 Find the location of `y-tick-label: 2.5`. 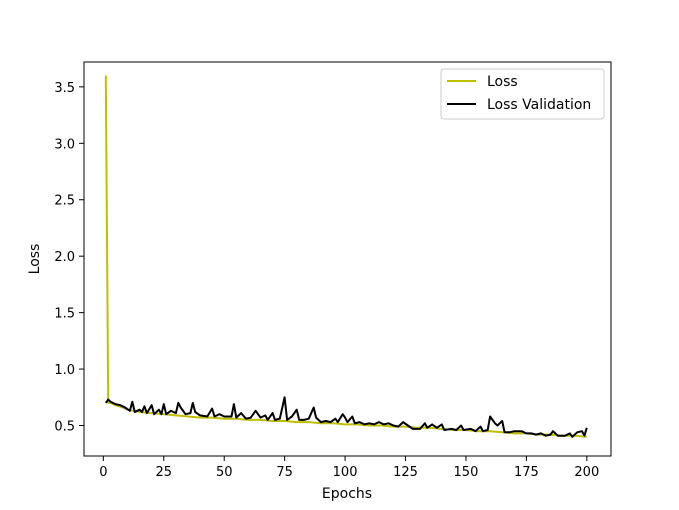

y-tick-label: 2.5 is located at coordinates (64, 201).